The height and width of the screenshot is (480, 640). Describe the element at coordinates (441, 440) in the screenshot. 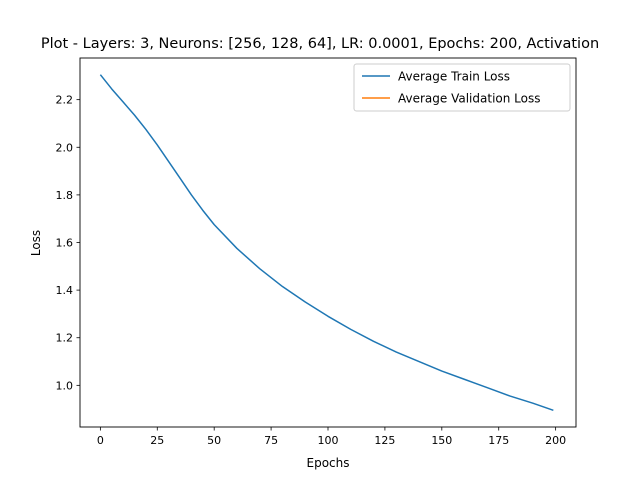

I see `x-tick-label: 150` at that location.